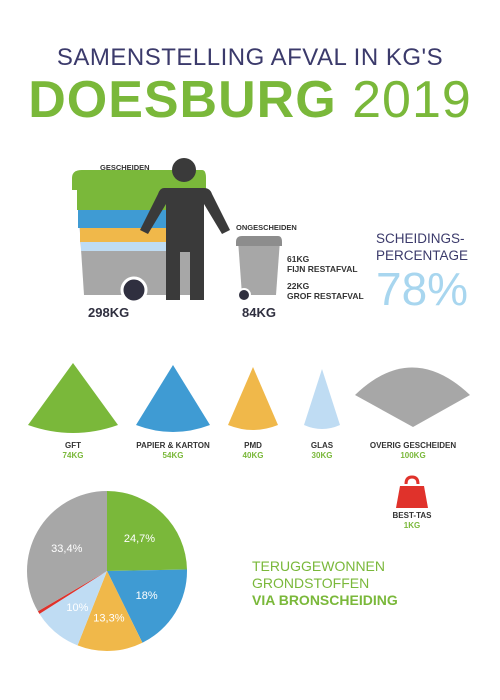 This screenshot has height=700, width=500. What do you see at coordinates (325, 600) in the screenshot?
I see `recovered-line-3: VIA BRONSCHEIDING` at bounding box center [325, 600].